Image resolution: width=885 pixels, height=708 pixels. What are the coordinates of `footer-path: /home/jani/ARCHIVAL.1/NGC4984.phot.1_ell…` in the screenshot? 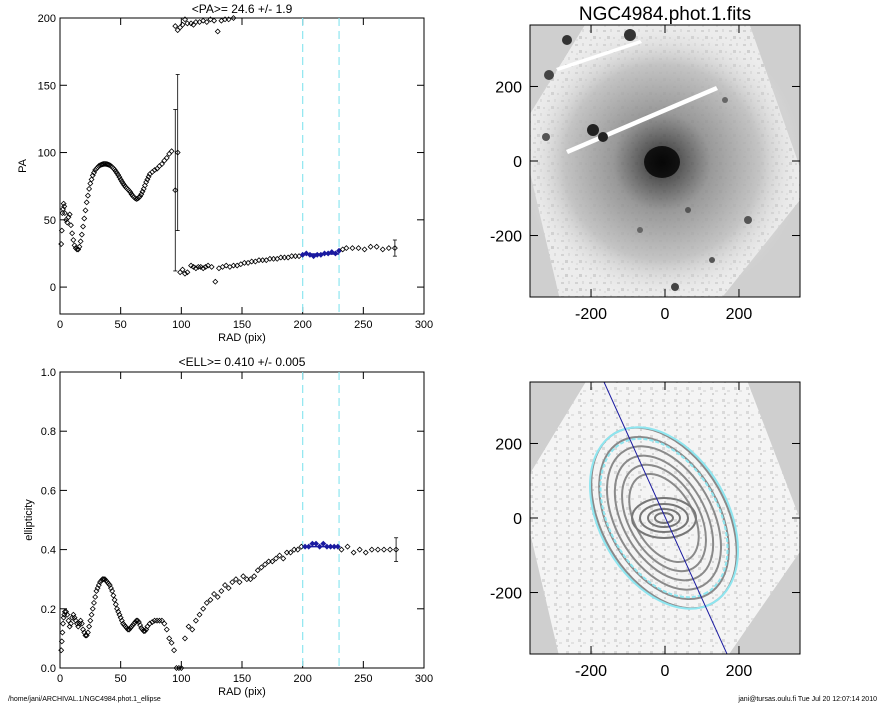 It's located at (84, 699).